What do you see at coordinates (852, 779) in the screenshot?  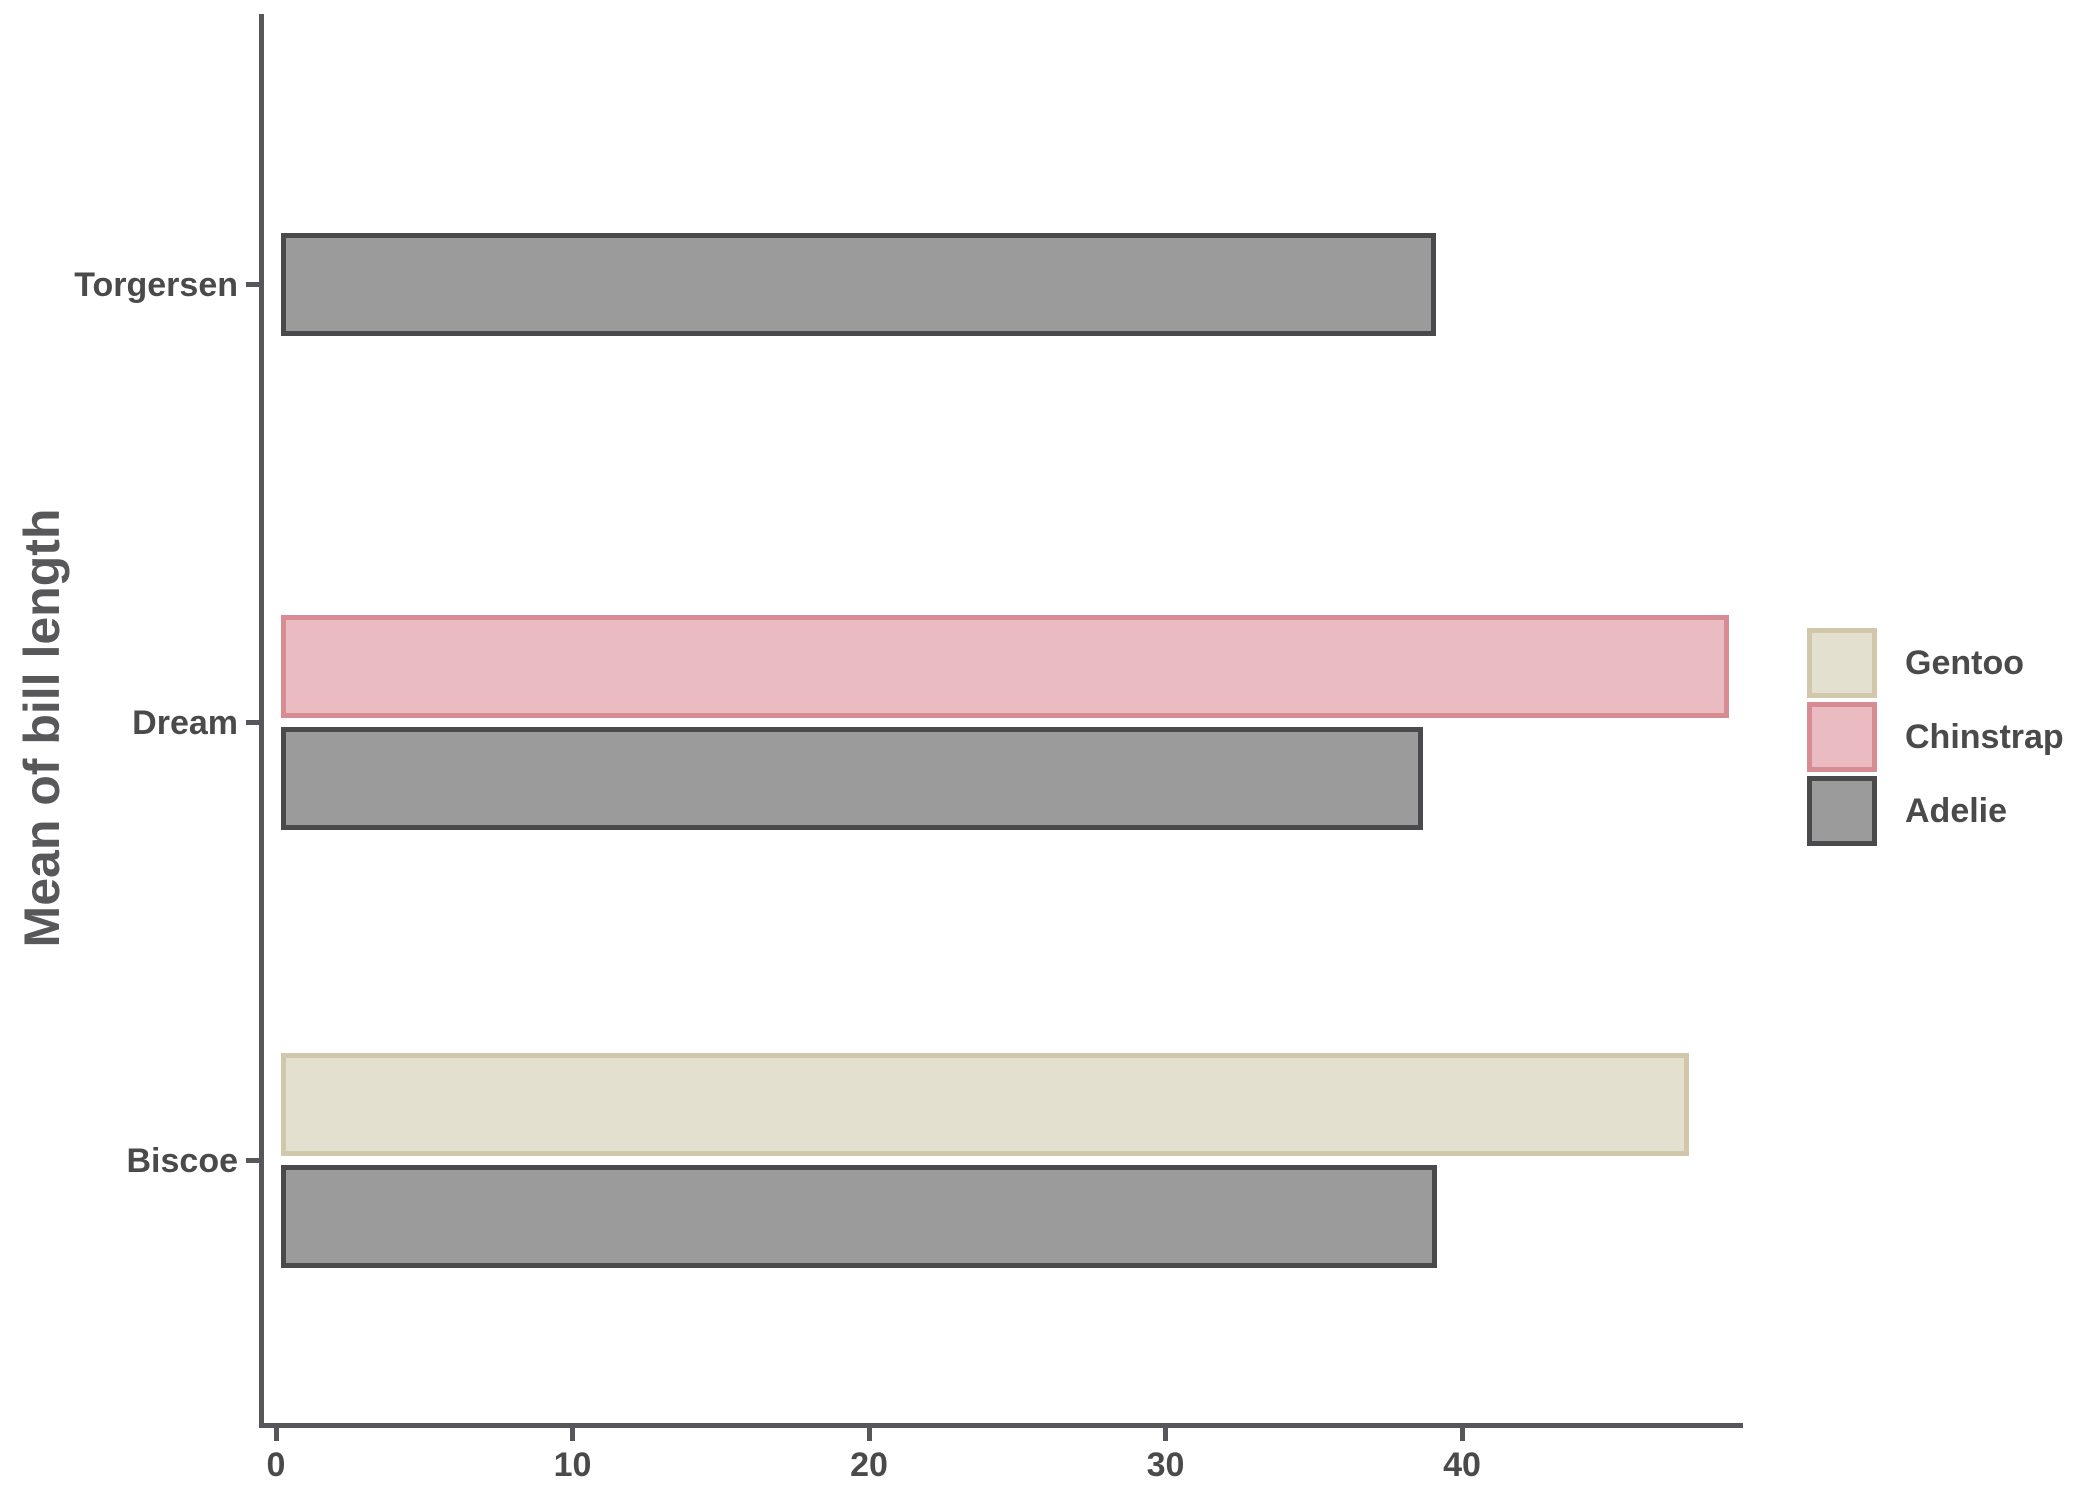 I see `bar-dream-adelie` at bounding box center [852, 779].